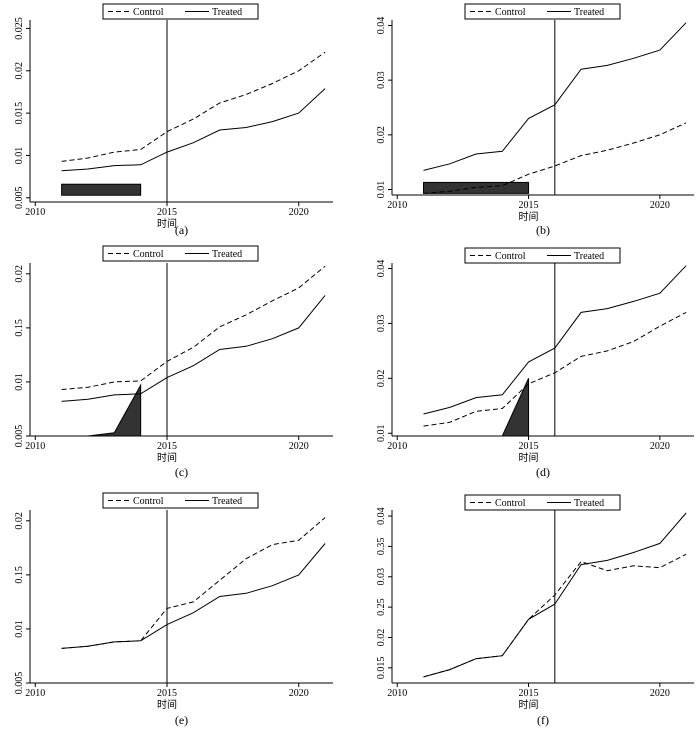 This screenshot has height=737, width=700. I want to click on y-tick-label: 0.025, so click(19, 28).